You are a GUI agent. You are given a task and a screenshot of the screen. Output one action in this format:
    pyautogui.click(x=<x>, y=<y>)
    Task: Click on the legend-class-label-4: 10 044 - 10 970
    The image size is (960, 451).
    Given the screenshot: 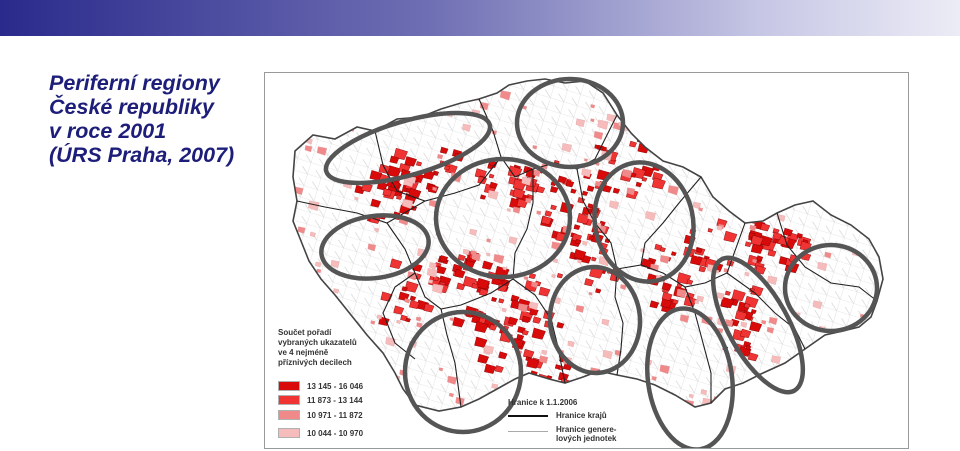 What is the action you would take?
    pyautogui.click(x=335, y=433)
    